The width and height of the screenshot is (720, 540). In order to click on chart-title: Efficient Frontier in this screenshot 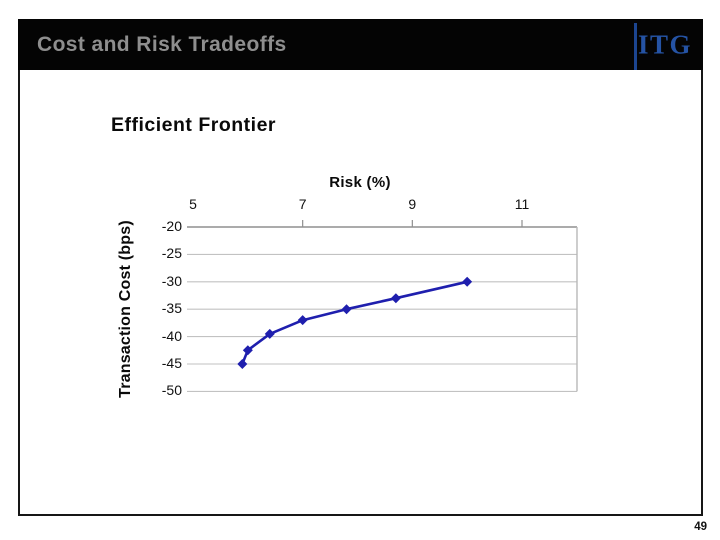, I will do `click(194, 125)`.